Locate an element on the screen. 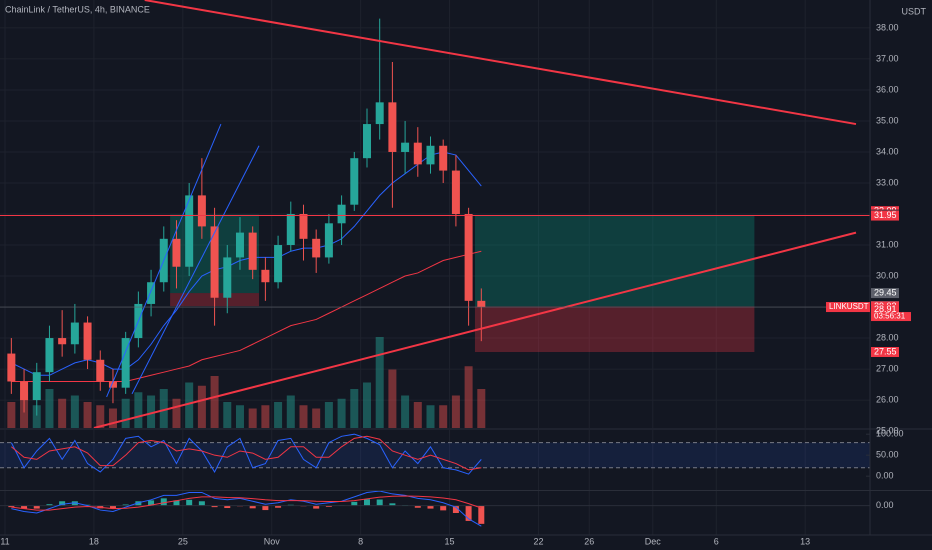 The image size is (932, 550). y-tick-label: 25.00 is located at coordinates (887, 430).